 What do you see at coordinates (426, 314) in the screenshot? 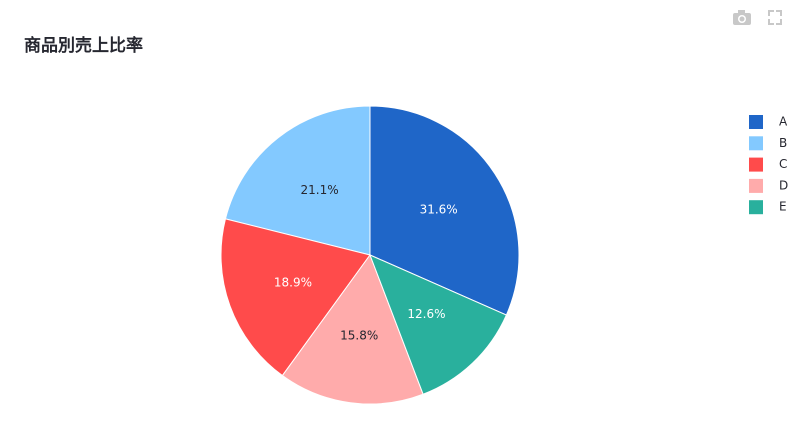
I see `slice-label: 12.6%` at bounding box center [426, 314].